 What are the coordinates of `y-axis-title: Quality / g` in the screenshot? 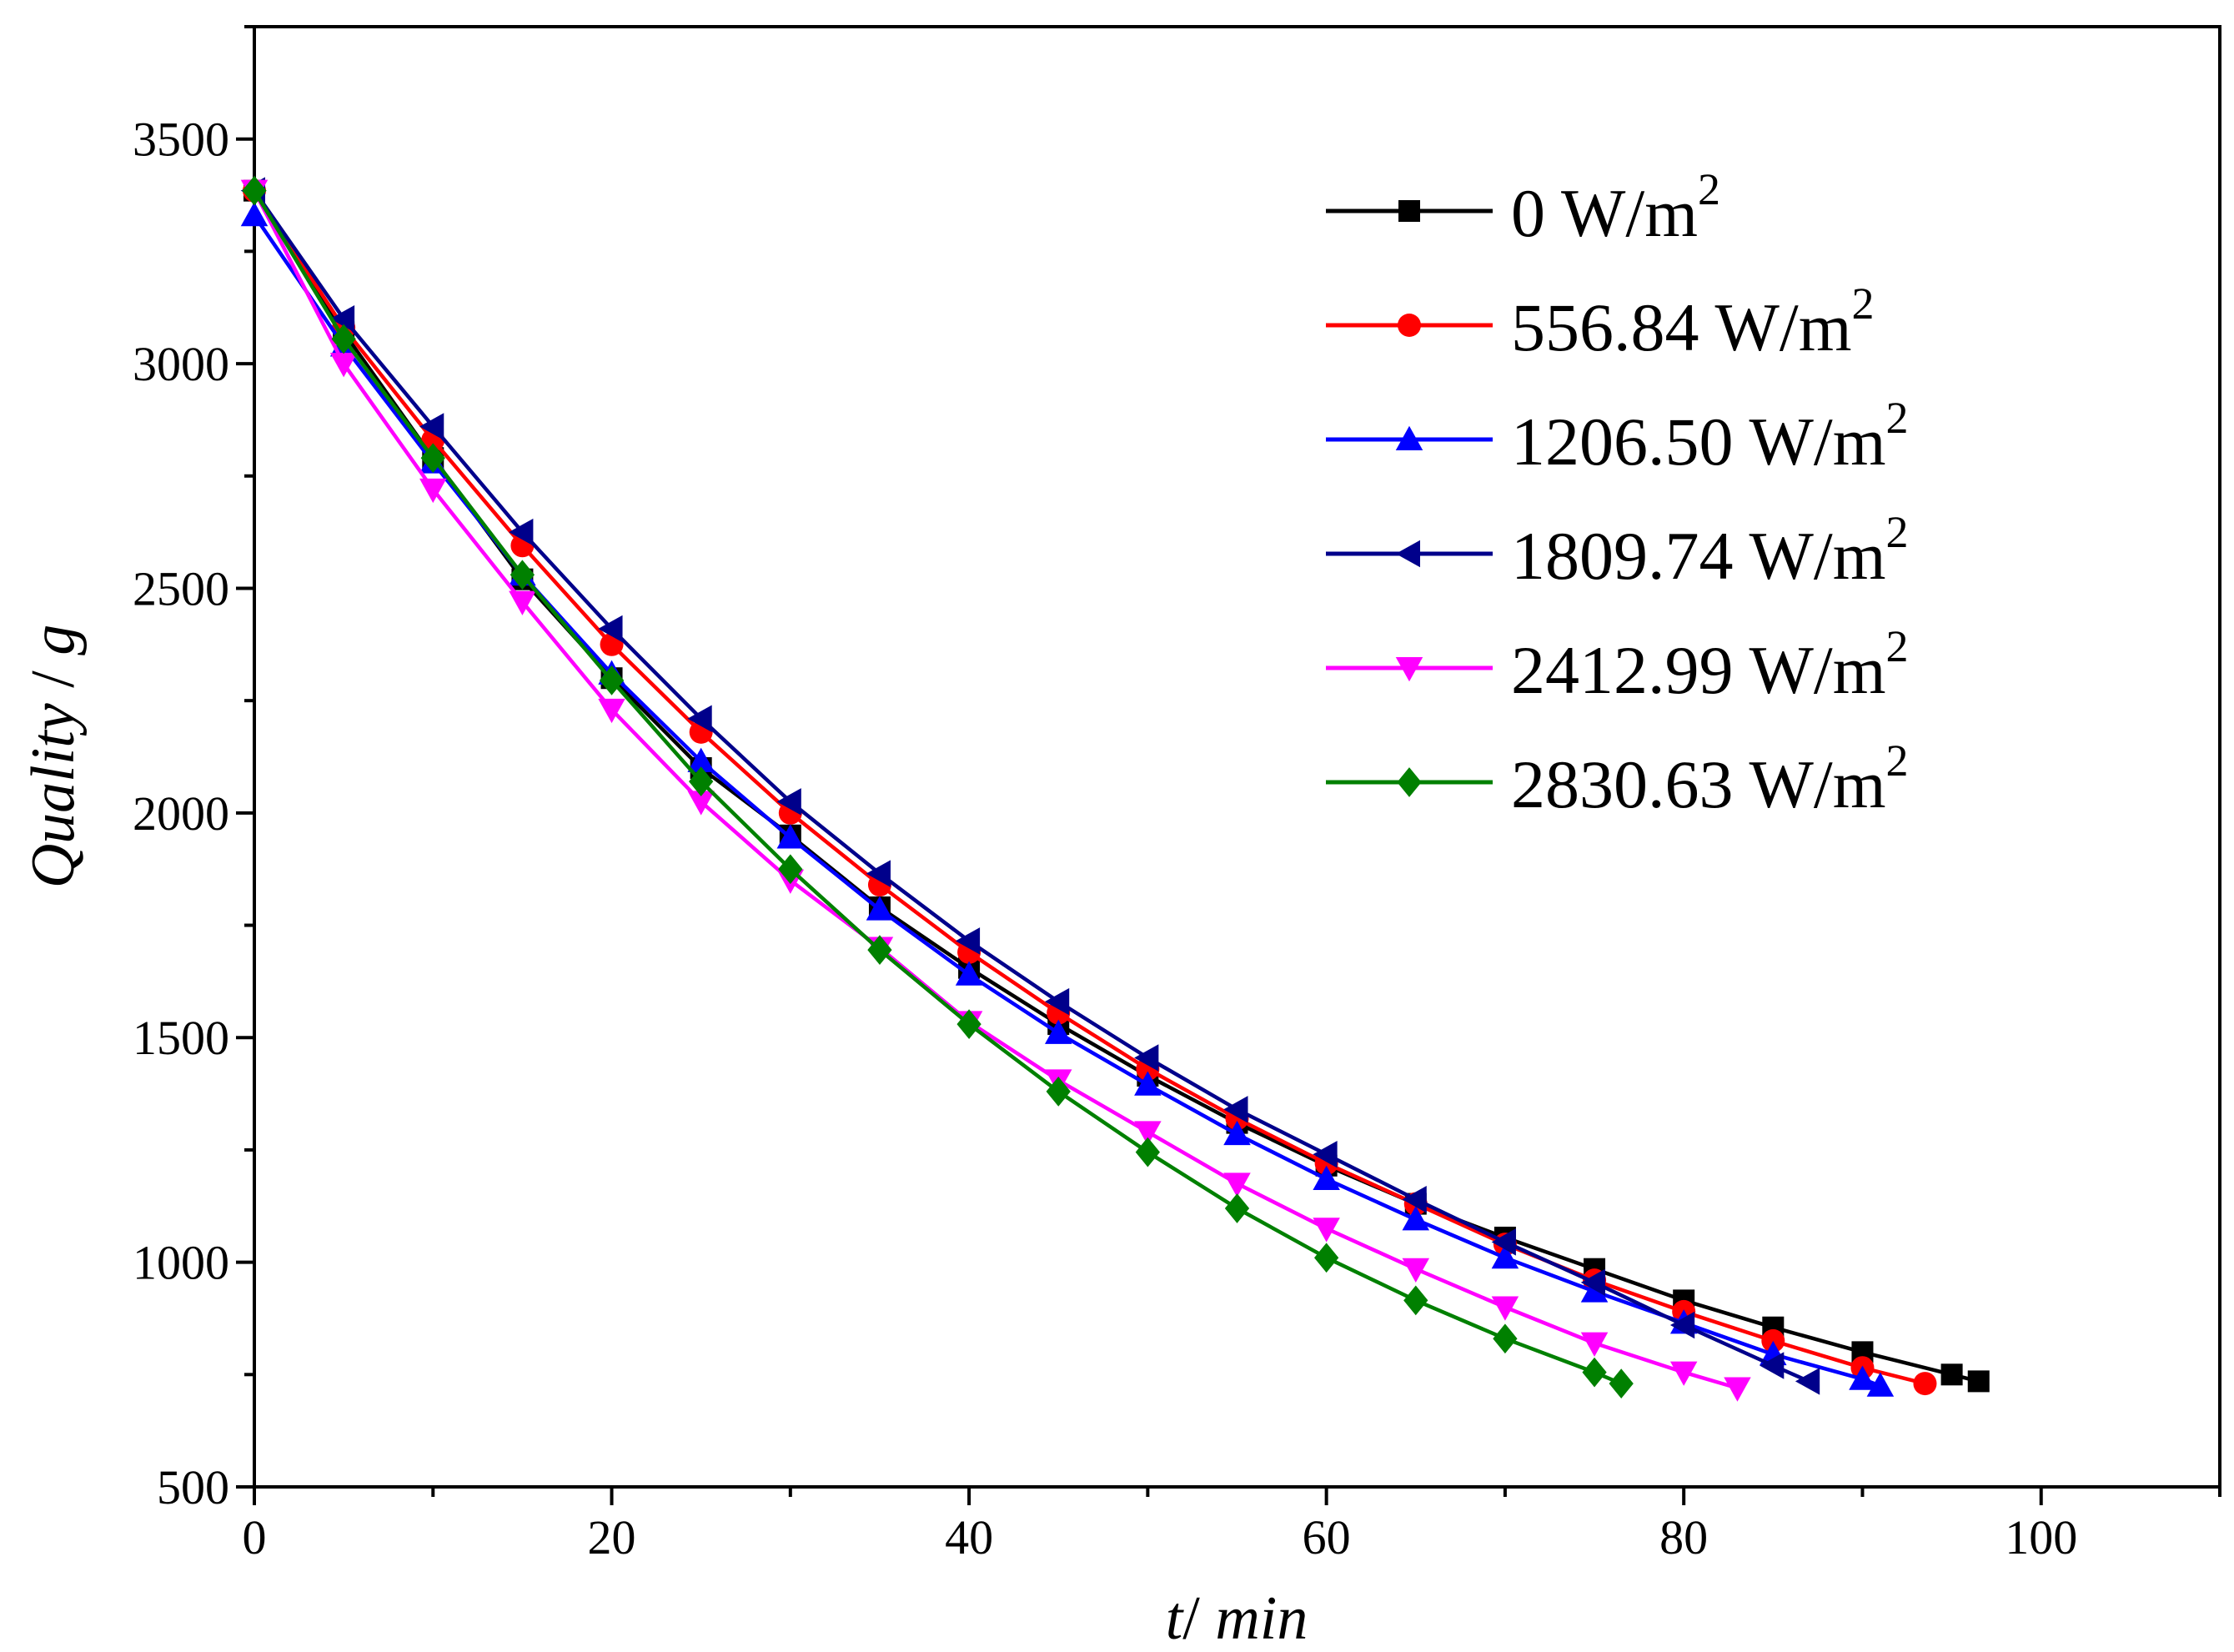 It's located at (53, 757).